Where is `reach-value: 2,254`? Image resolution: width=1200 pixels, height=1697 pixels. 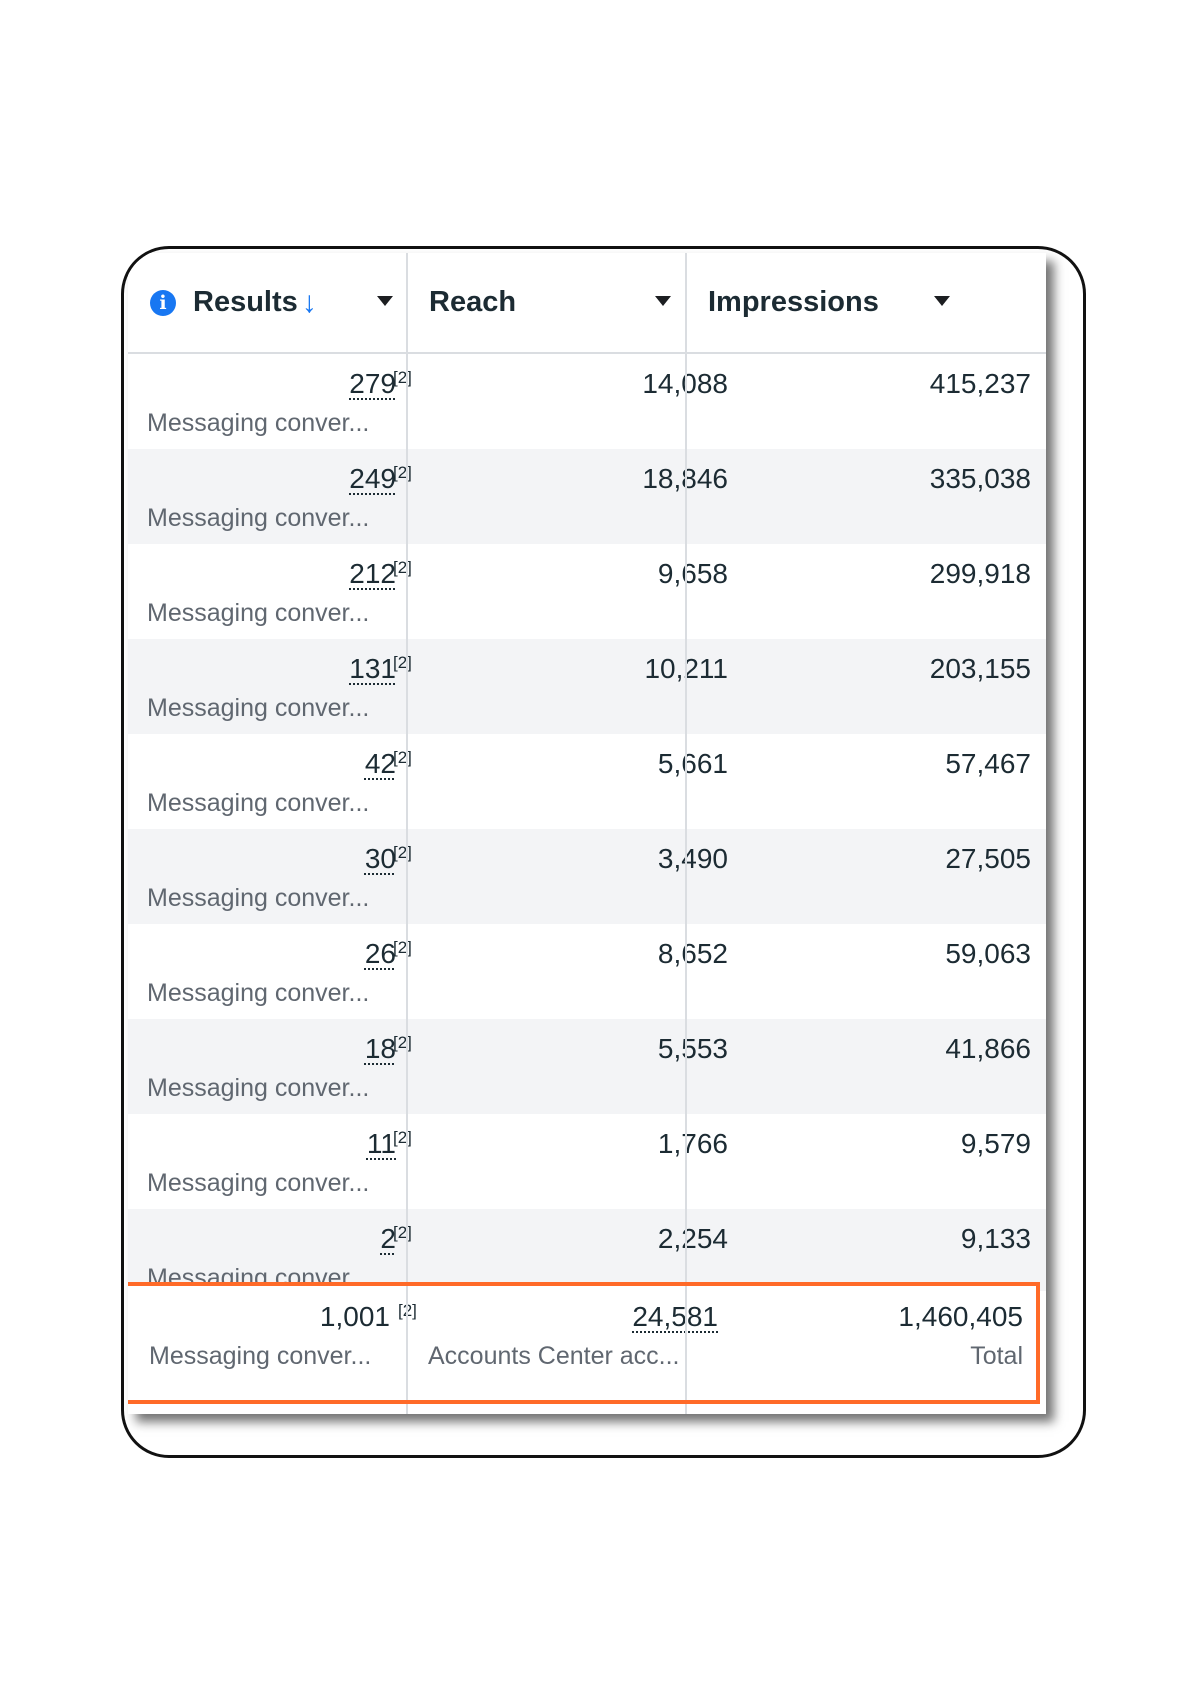 reach-value: 2,254 is located at coordinates (692, 1238).